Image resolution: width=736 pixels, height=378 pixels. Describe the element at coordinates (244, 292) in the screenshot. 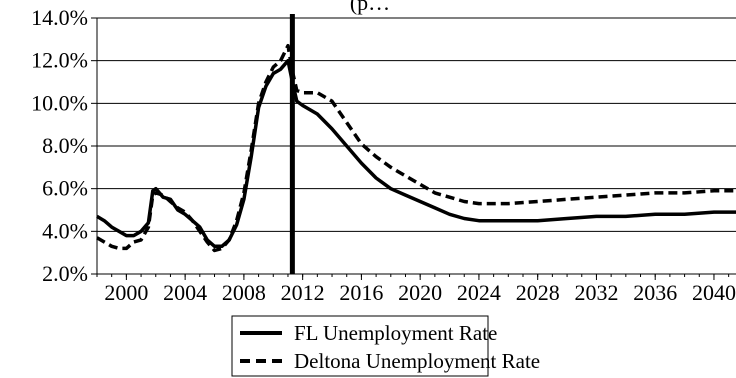

I see `x-tick-label: 2008` at that location.